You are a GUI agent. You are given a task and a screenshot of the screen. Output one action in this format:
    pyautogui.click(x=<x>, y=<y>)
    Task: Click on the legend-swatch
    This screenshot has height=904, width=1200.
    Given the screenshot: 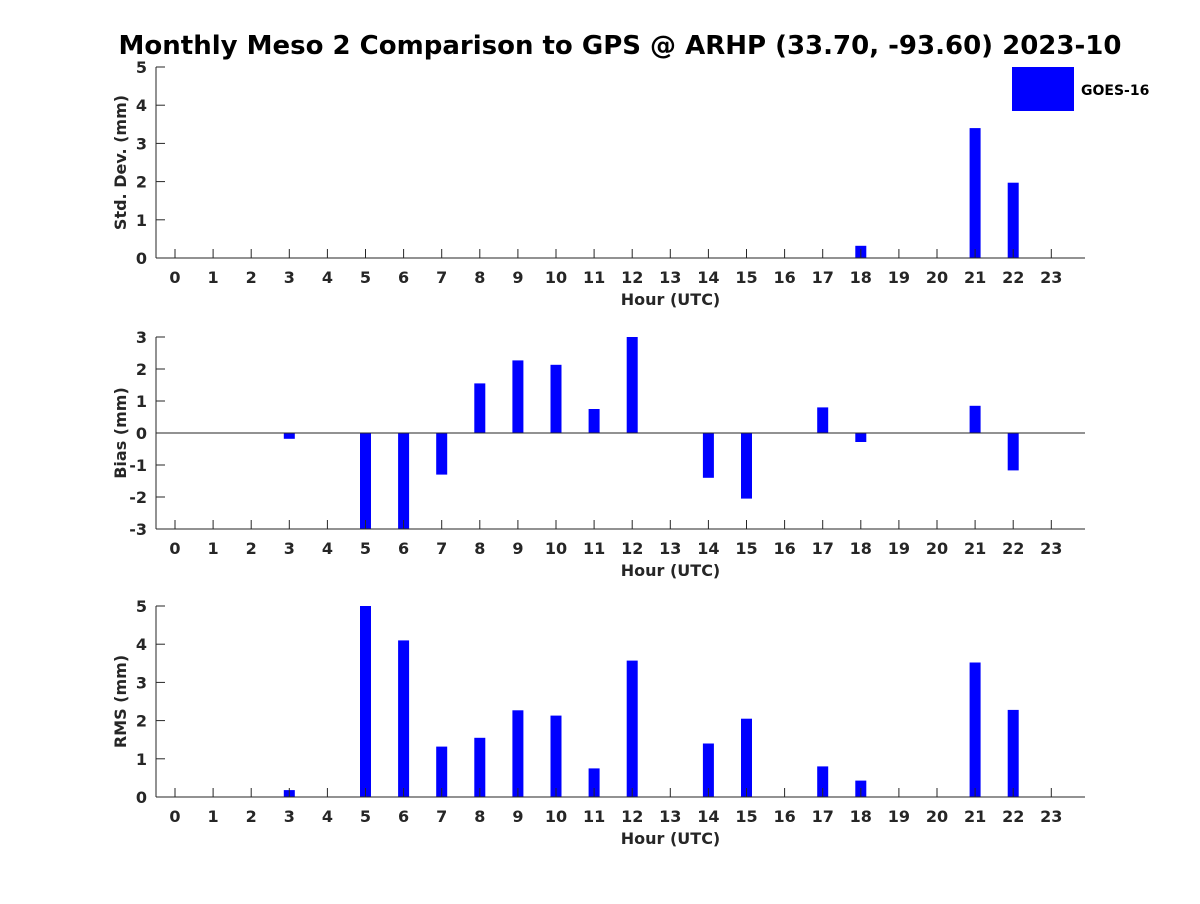 What is the action you would take?
    pyautogui.click(x=1043, y=89)
    